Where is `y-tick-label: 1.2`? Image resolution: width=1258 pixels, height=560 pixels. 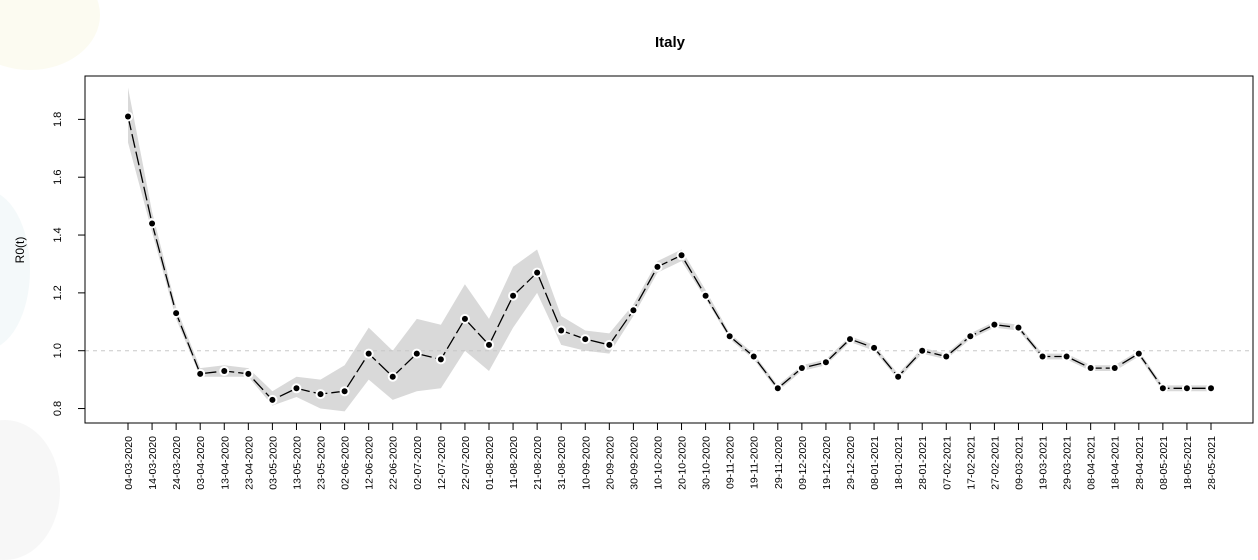
y-tick-label: 1.2 is located at coordinates (58, 292).